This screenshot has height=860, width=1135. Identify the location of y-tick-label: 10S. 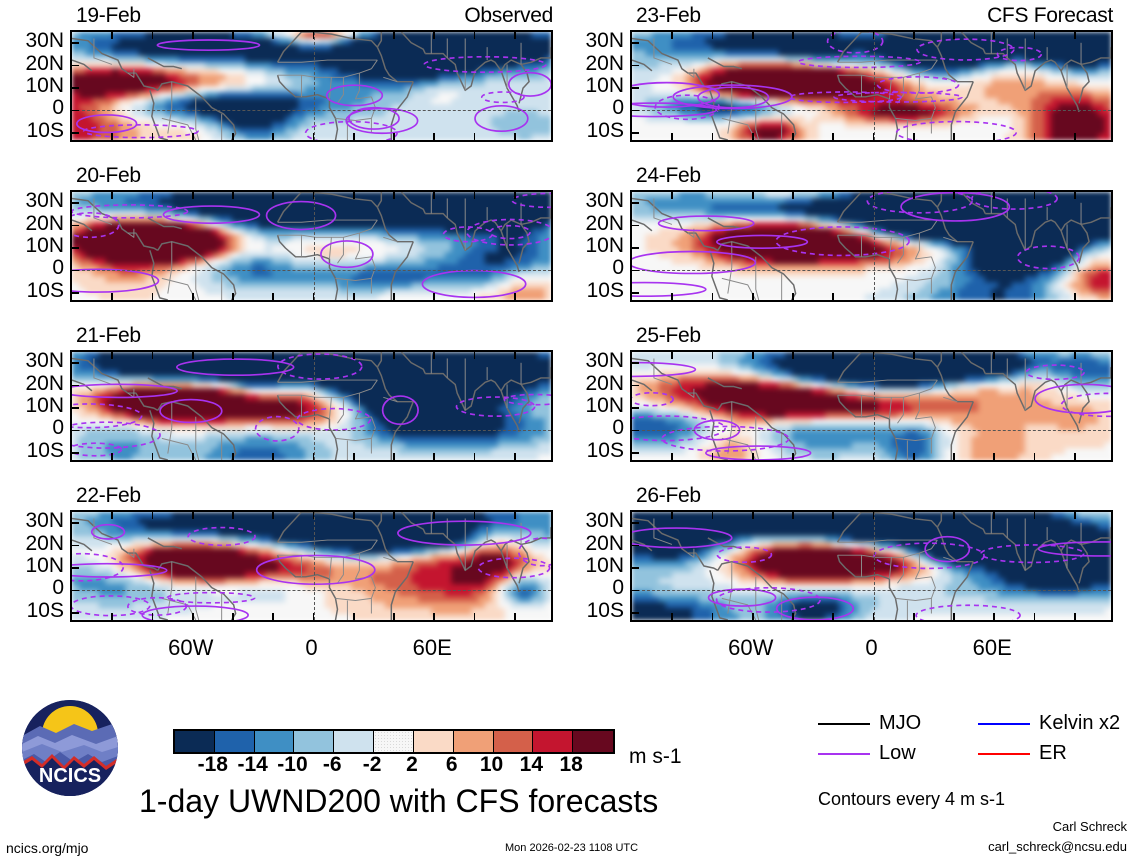
(45, 610).